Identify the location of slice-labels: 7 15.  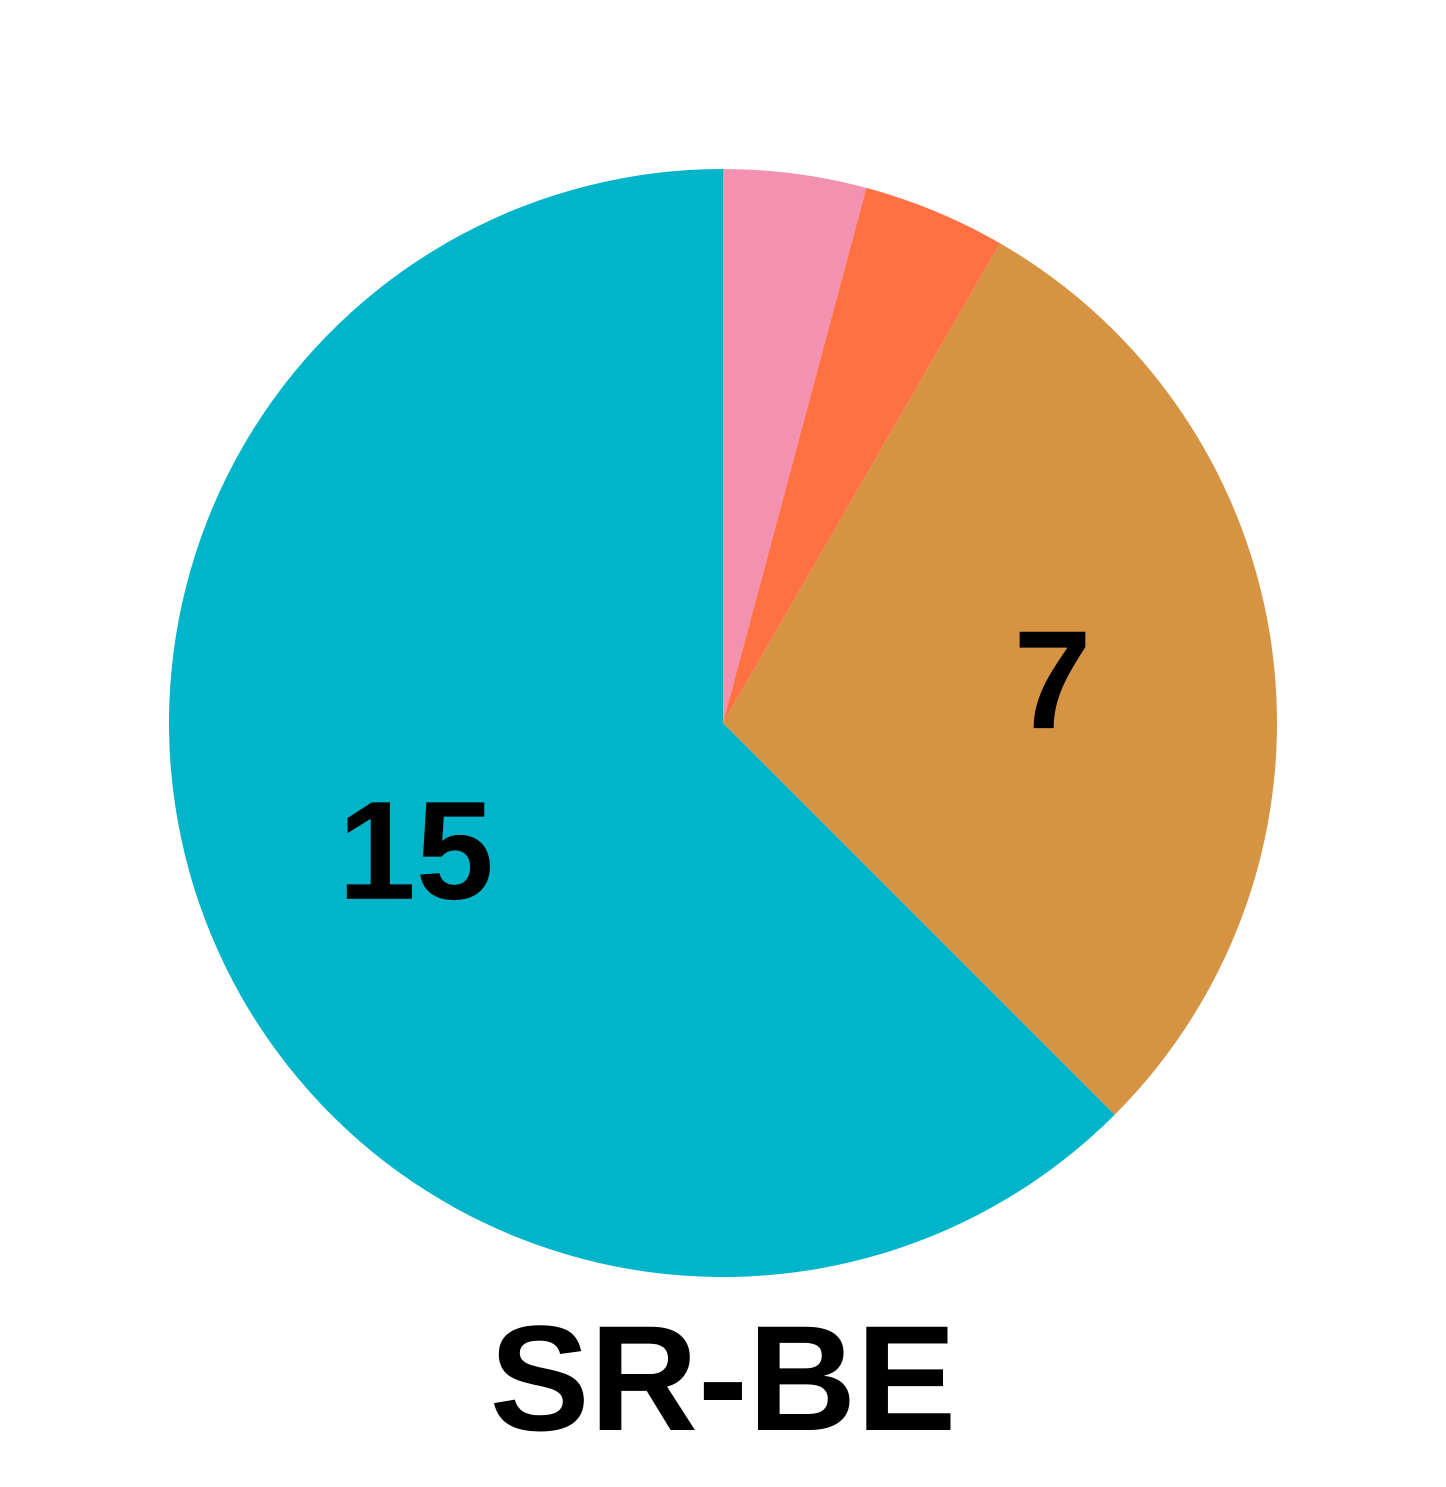
(714, 765).